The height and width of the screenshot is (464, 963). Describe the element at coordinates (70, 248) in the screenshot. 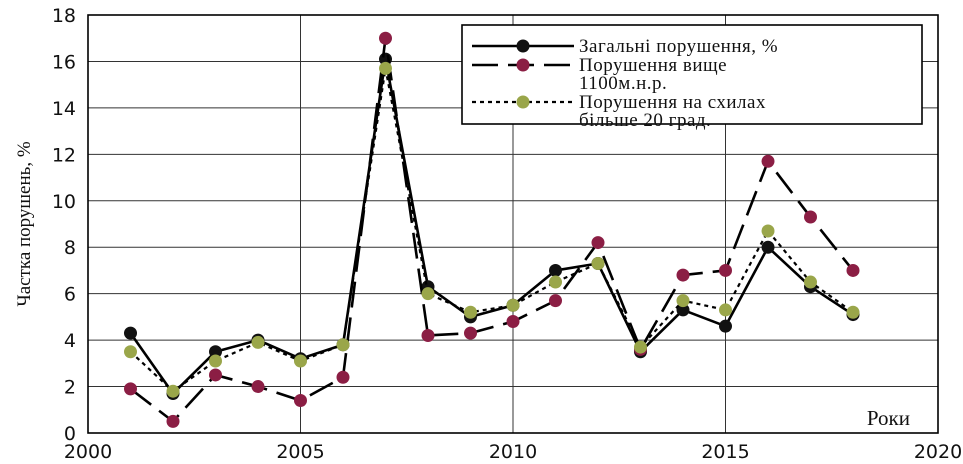

I see `y-tick-label: 8` at that location.